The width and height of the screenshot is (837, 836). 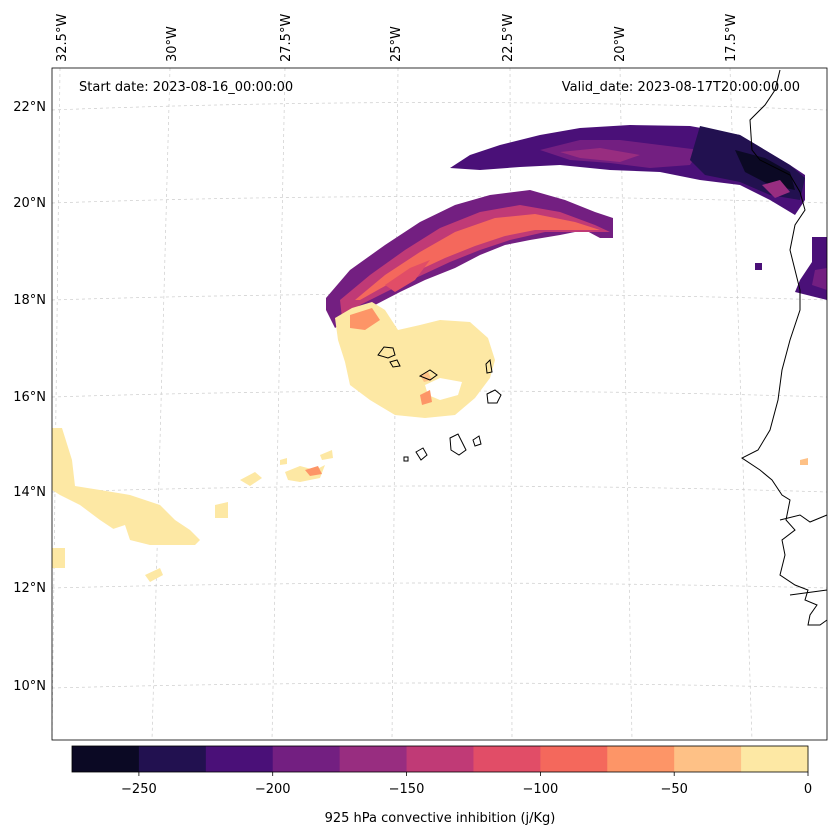 What do you see at coordinates (681, 87) in the screenshot?
I see `valid-date-label: Valid_date: 2023-08-17T20:00:00.00` at bounding box center [681, 87].